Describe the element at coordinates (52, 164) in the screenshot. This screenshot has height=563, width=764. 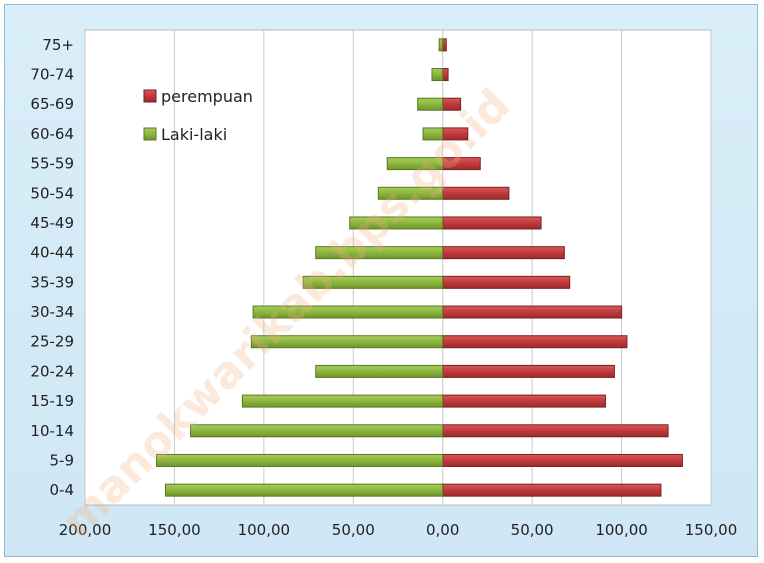
I see `y-tick-label: 55-59` at that location.